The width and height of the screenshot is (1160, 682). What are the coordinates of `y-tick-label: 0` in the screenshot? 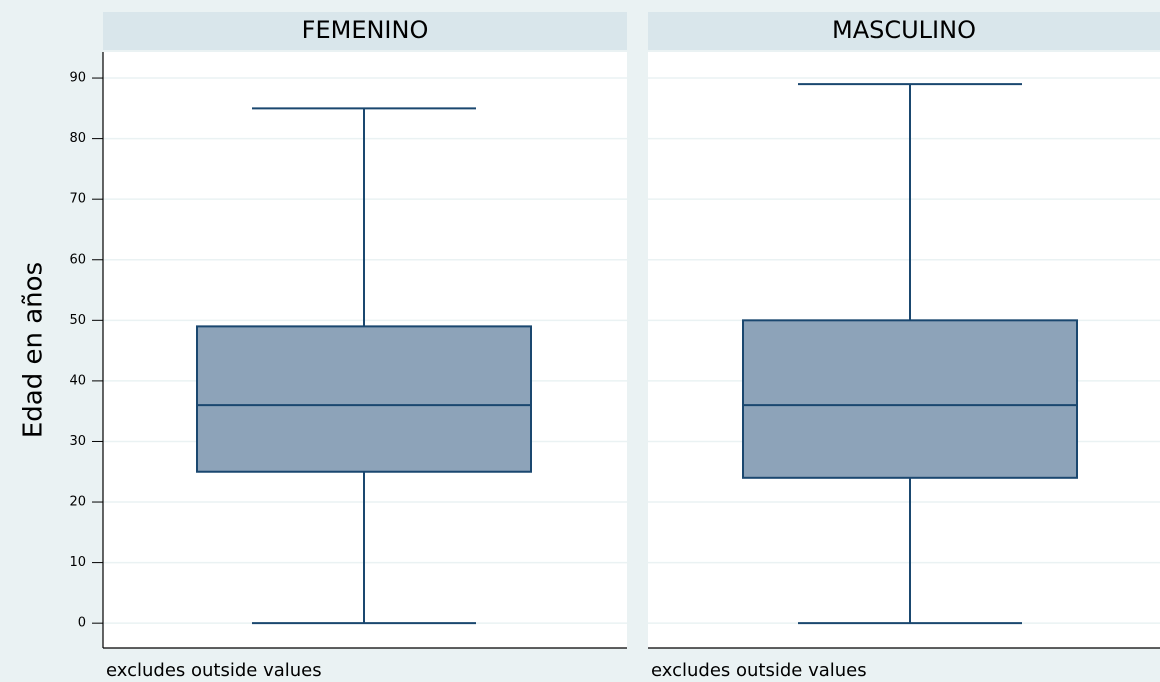 It's located at (82, 623).